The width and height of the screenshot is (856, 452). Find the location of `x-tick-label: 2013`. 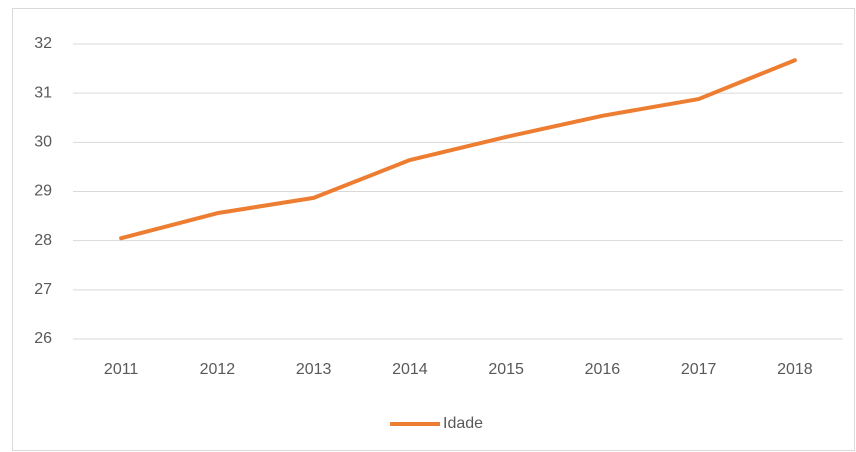

x-tick-label: 2013 is located at coordinates (314, 369).